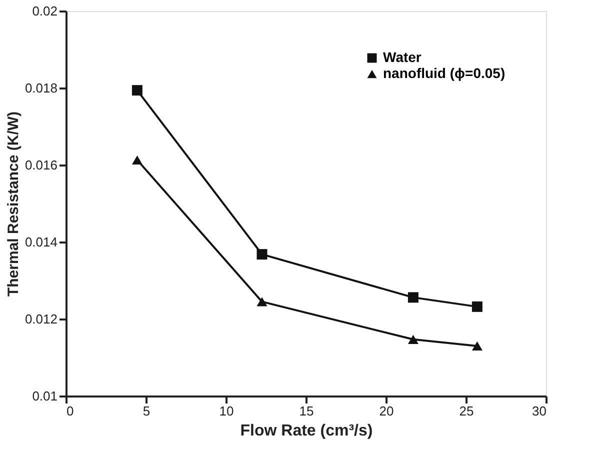 The height and width of the screenshot is (472, 591). I want to click on x-tick-label: 5, so click(146, 411).